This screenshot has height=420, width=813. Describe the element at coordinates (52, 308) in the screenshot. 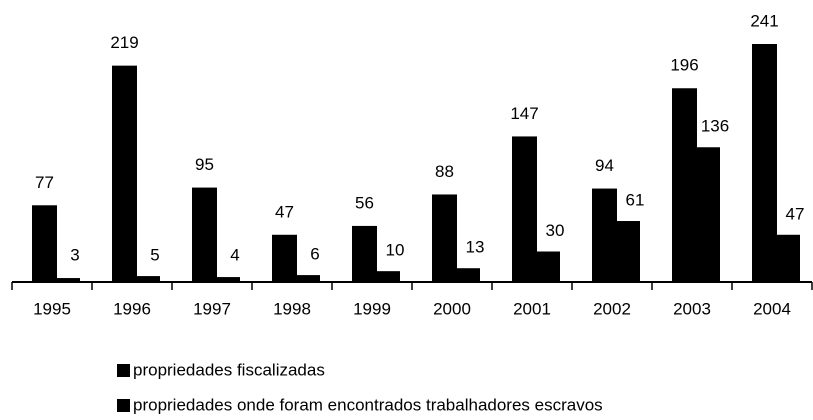

I see `x-tick-label: 1995` at that location.